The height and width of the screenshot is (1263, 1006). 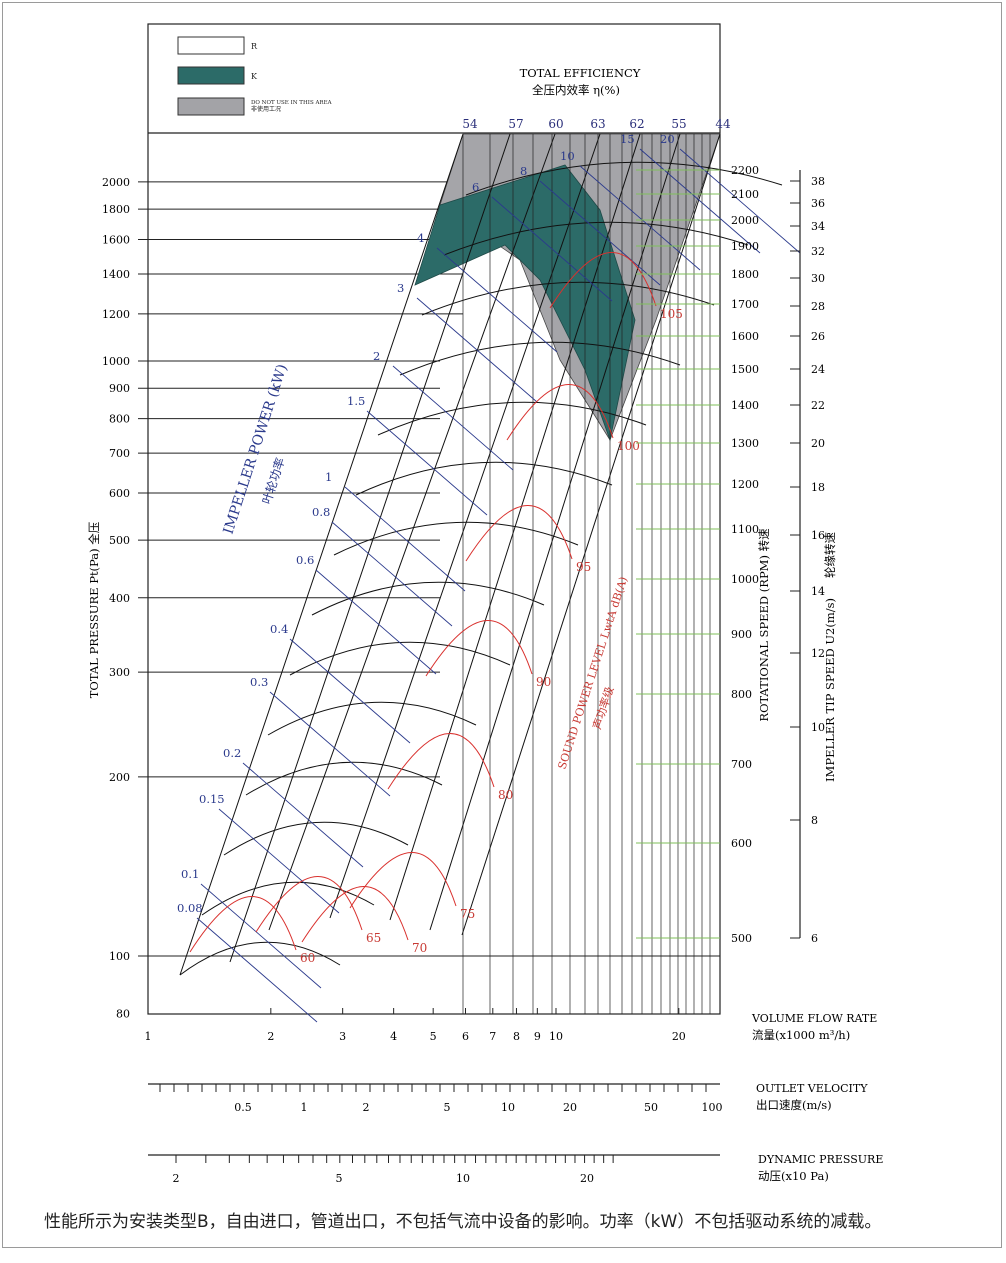 I want to click on y-tick-label: 300, so click(x=119, y=672).